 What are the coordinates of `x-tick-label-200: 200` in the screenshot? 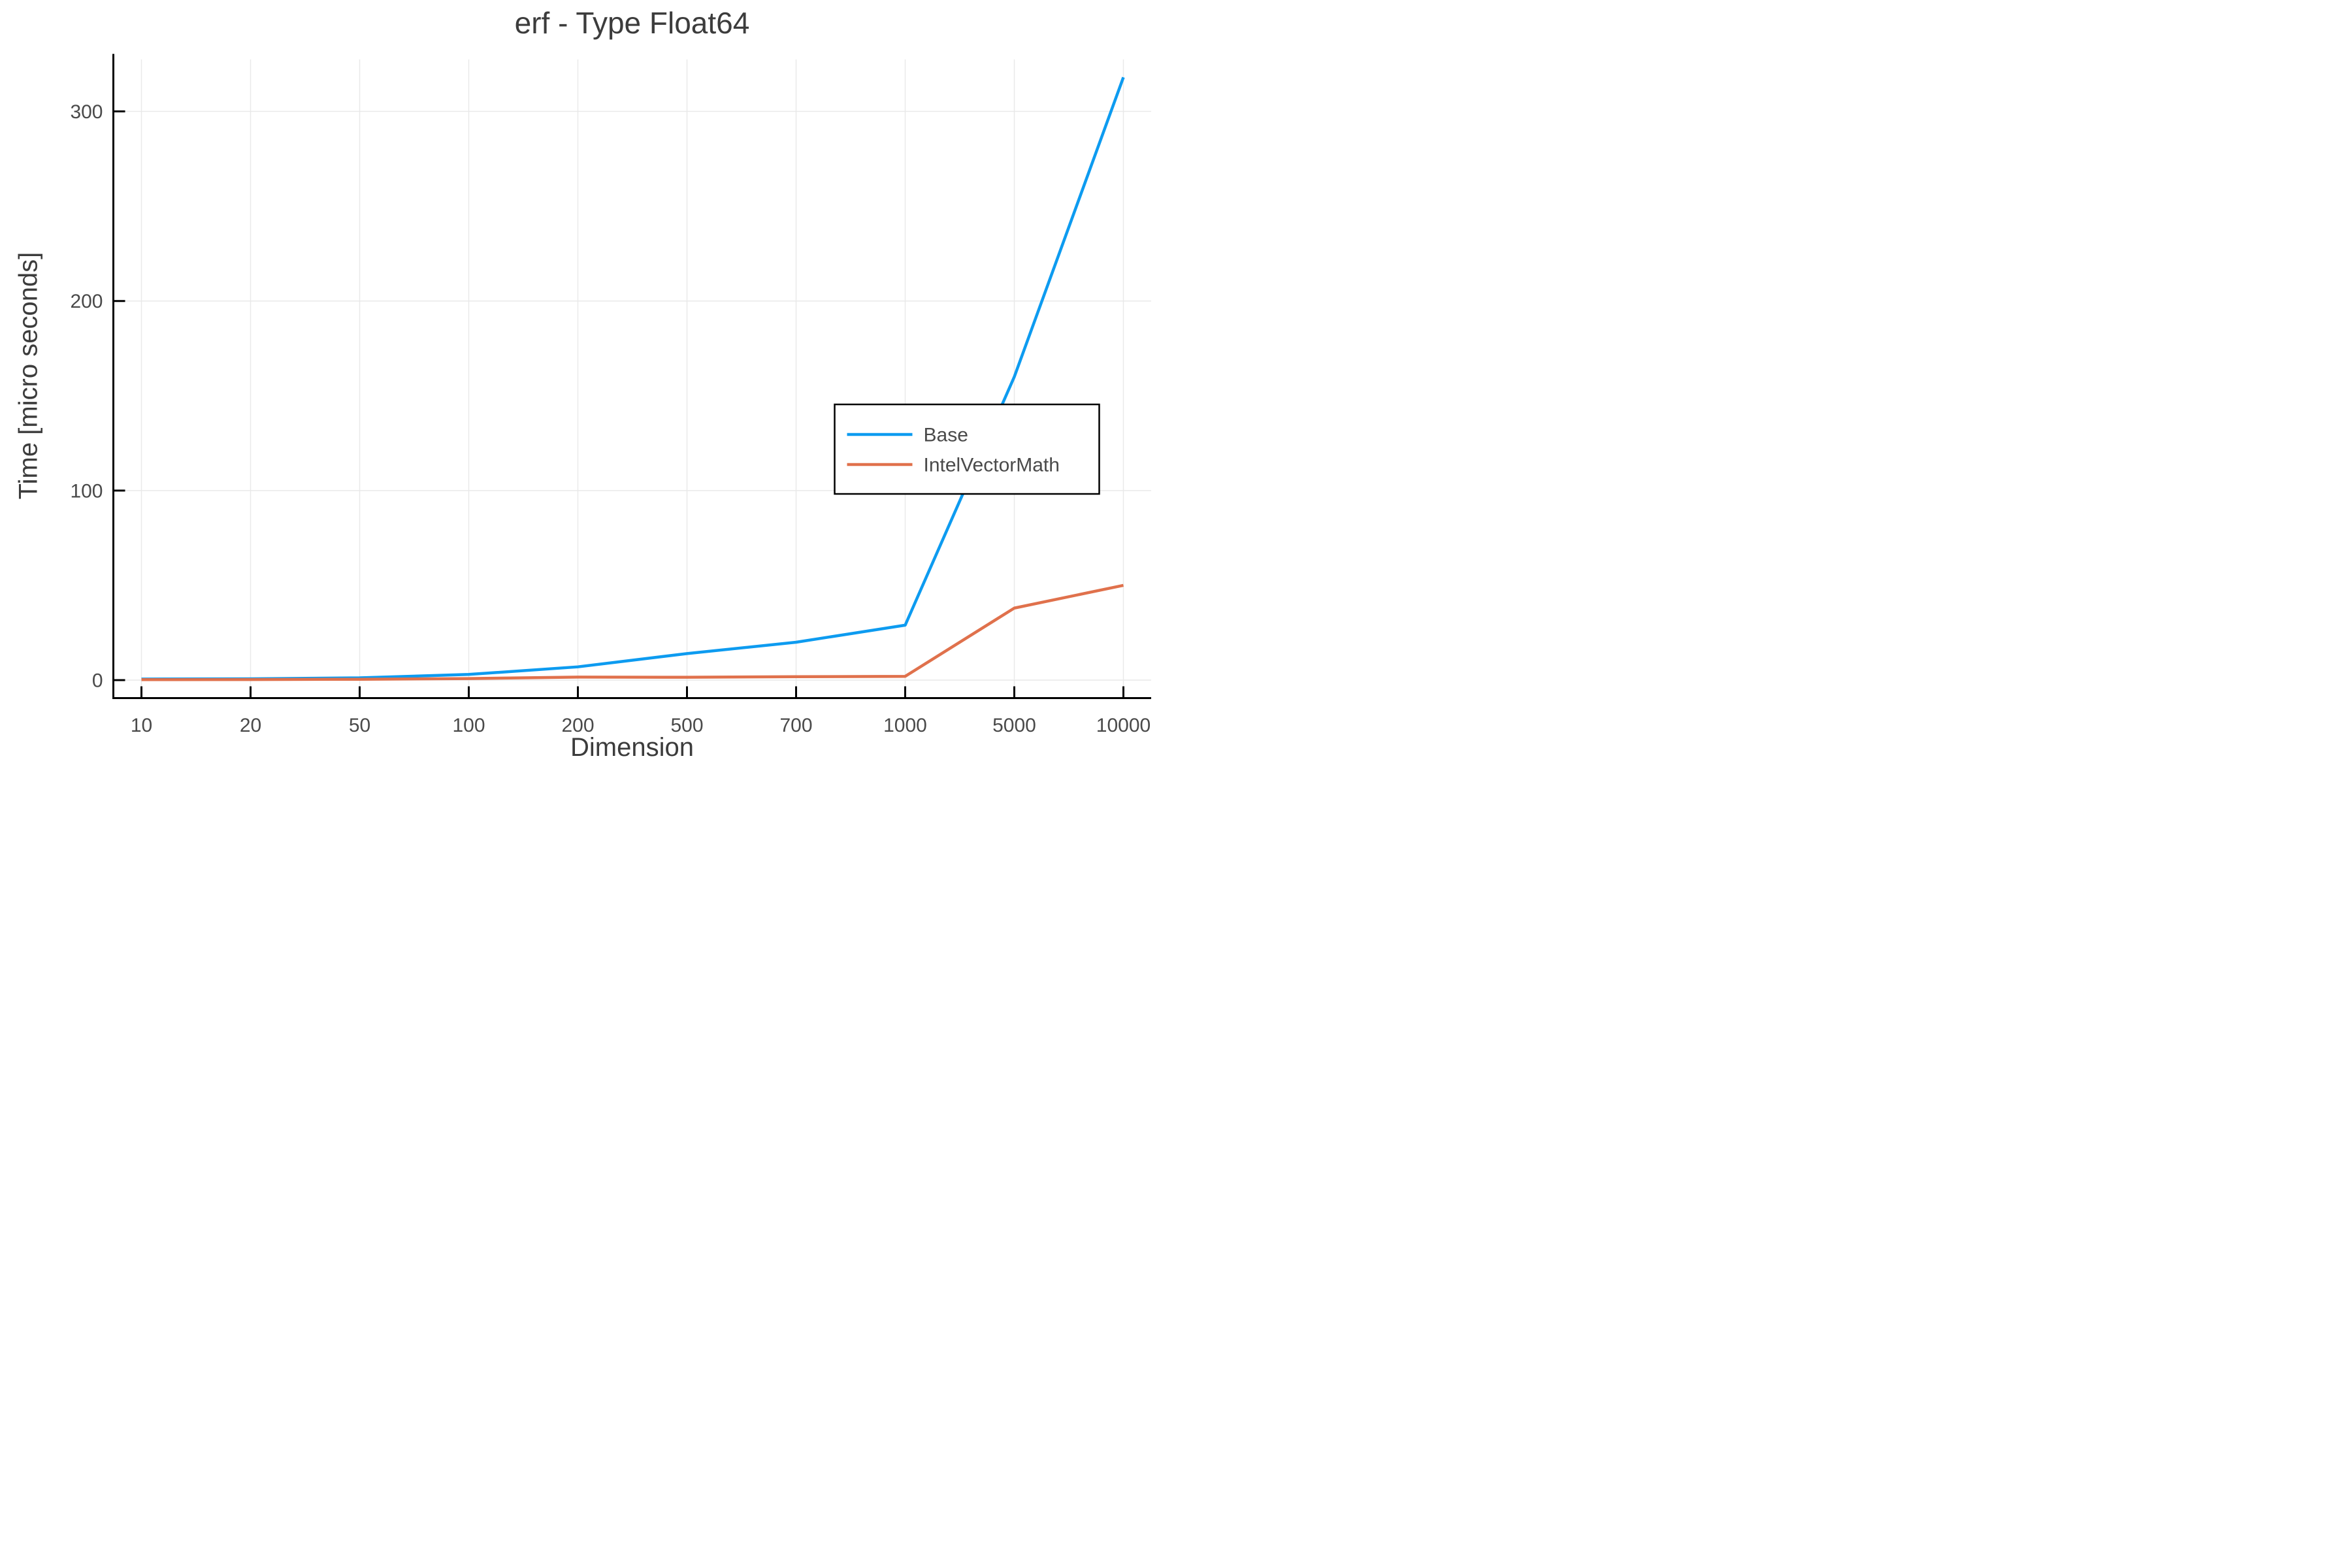 It's located at (577, 725).